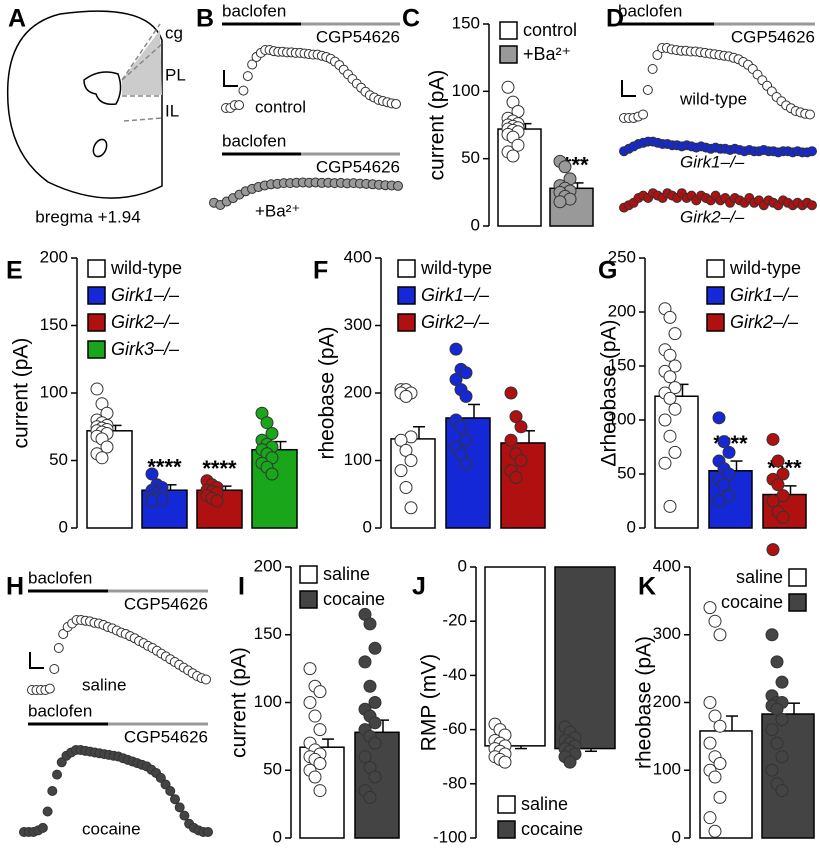  What do you see at coordinates (87, 216) in the screenshot?
I see `bregma-caption: bregma +1.94` at bounding box center [87, 216].